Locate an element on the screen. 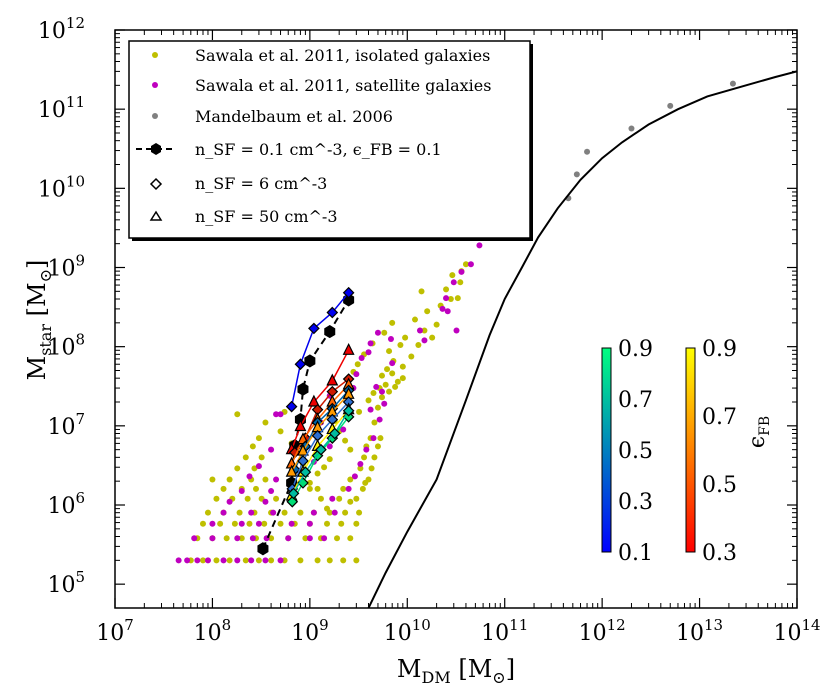 This screenshot has height=692, width=830. colorbar-tick-label: 0.5 is located at coordinates (635, 451).